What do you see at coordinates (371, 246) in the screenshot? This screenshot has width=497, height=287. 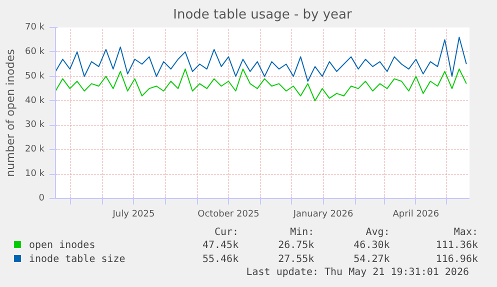 I see `text: 46.30k` at bounding box center [371, 246].